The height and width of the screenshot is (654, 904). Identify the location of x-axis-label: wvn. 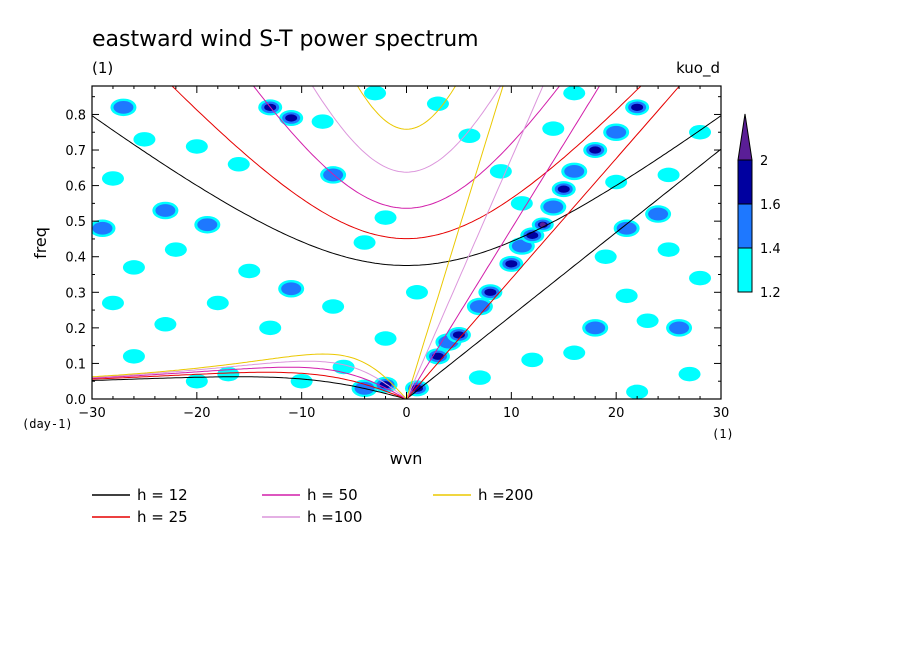
(406, 458).